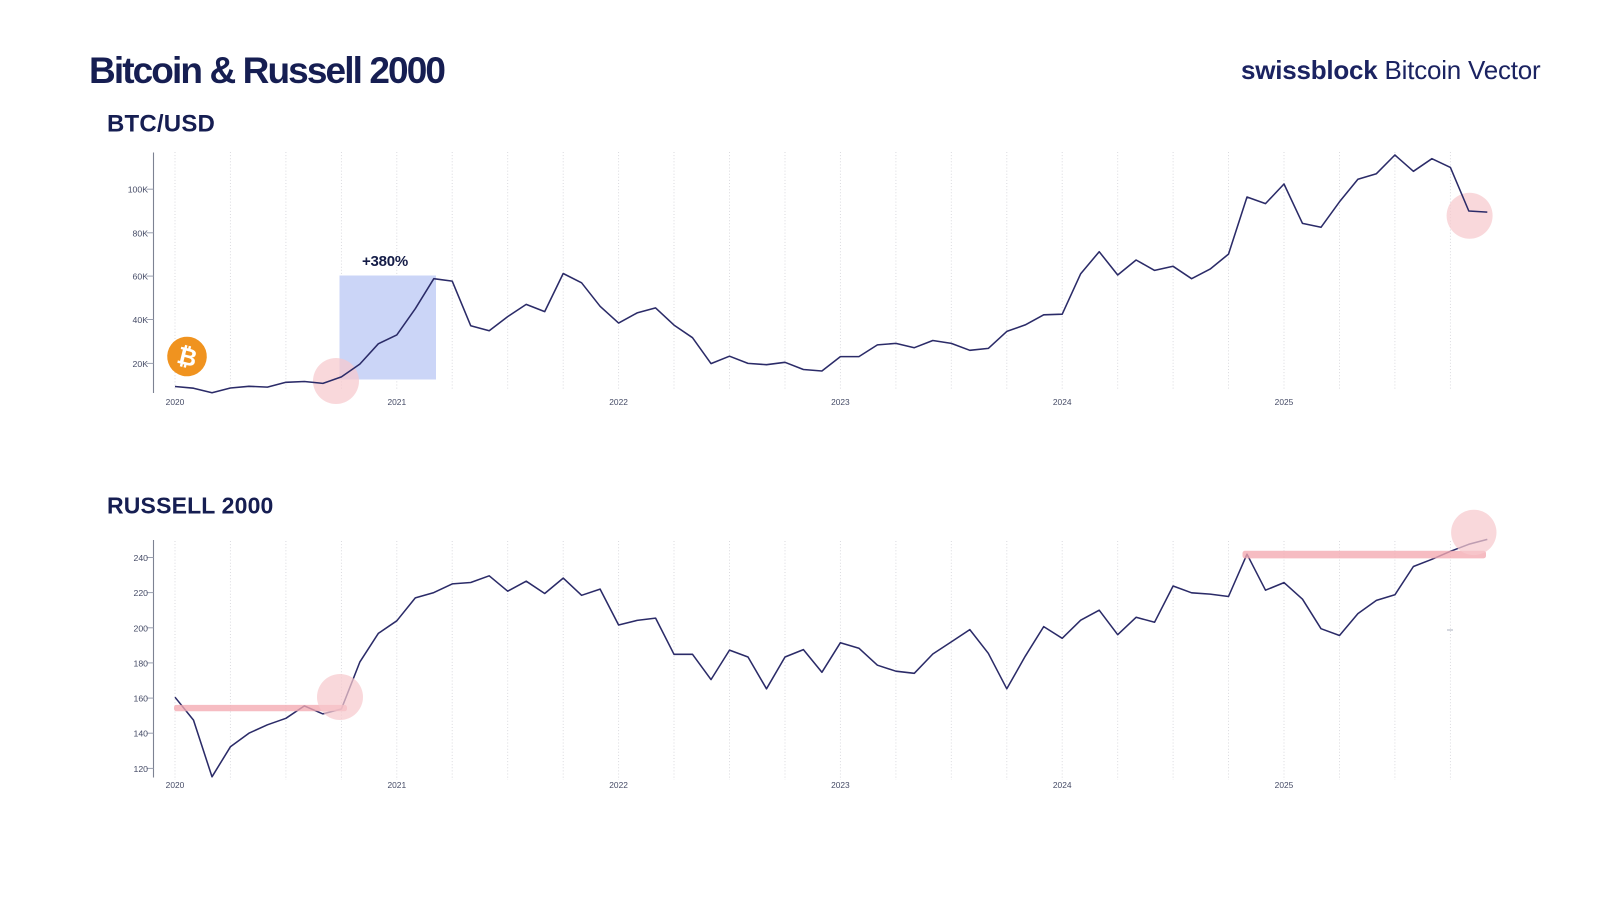  Describe the element at coordinates (141, 364) in the screenshot. I see `svg-text: 20K` at that location.